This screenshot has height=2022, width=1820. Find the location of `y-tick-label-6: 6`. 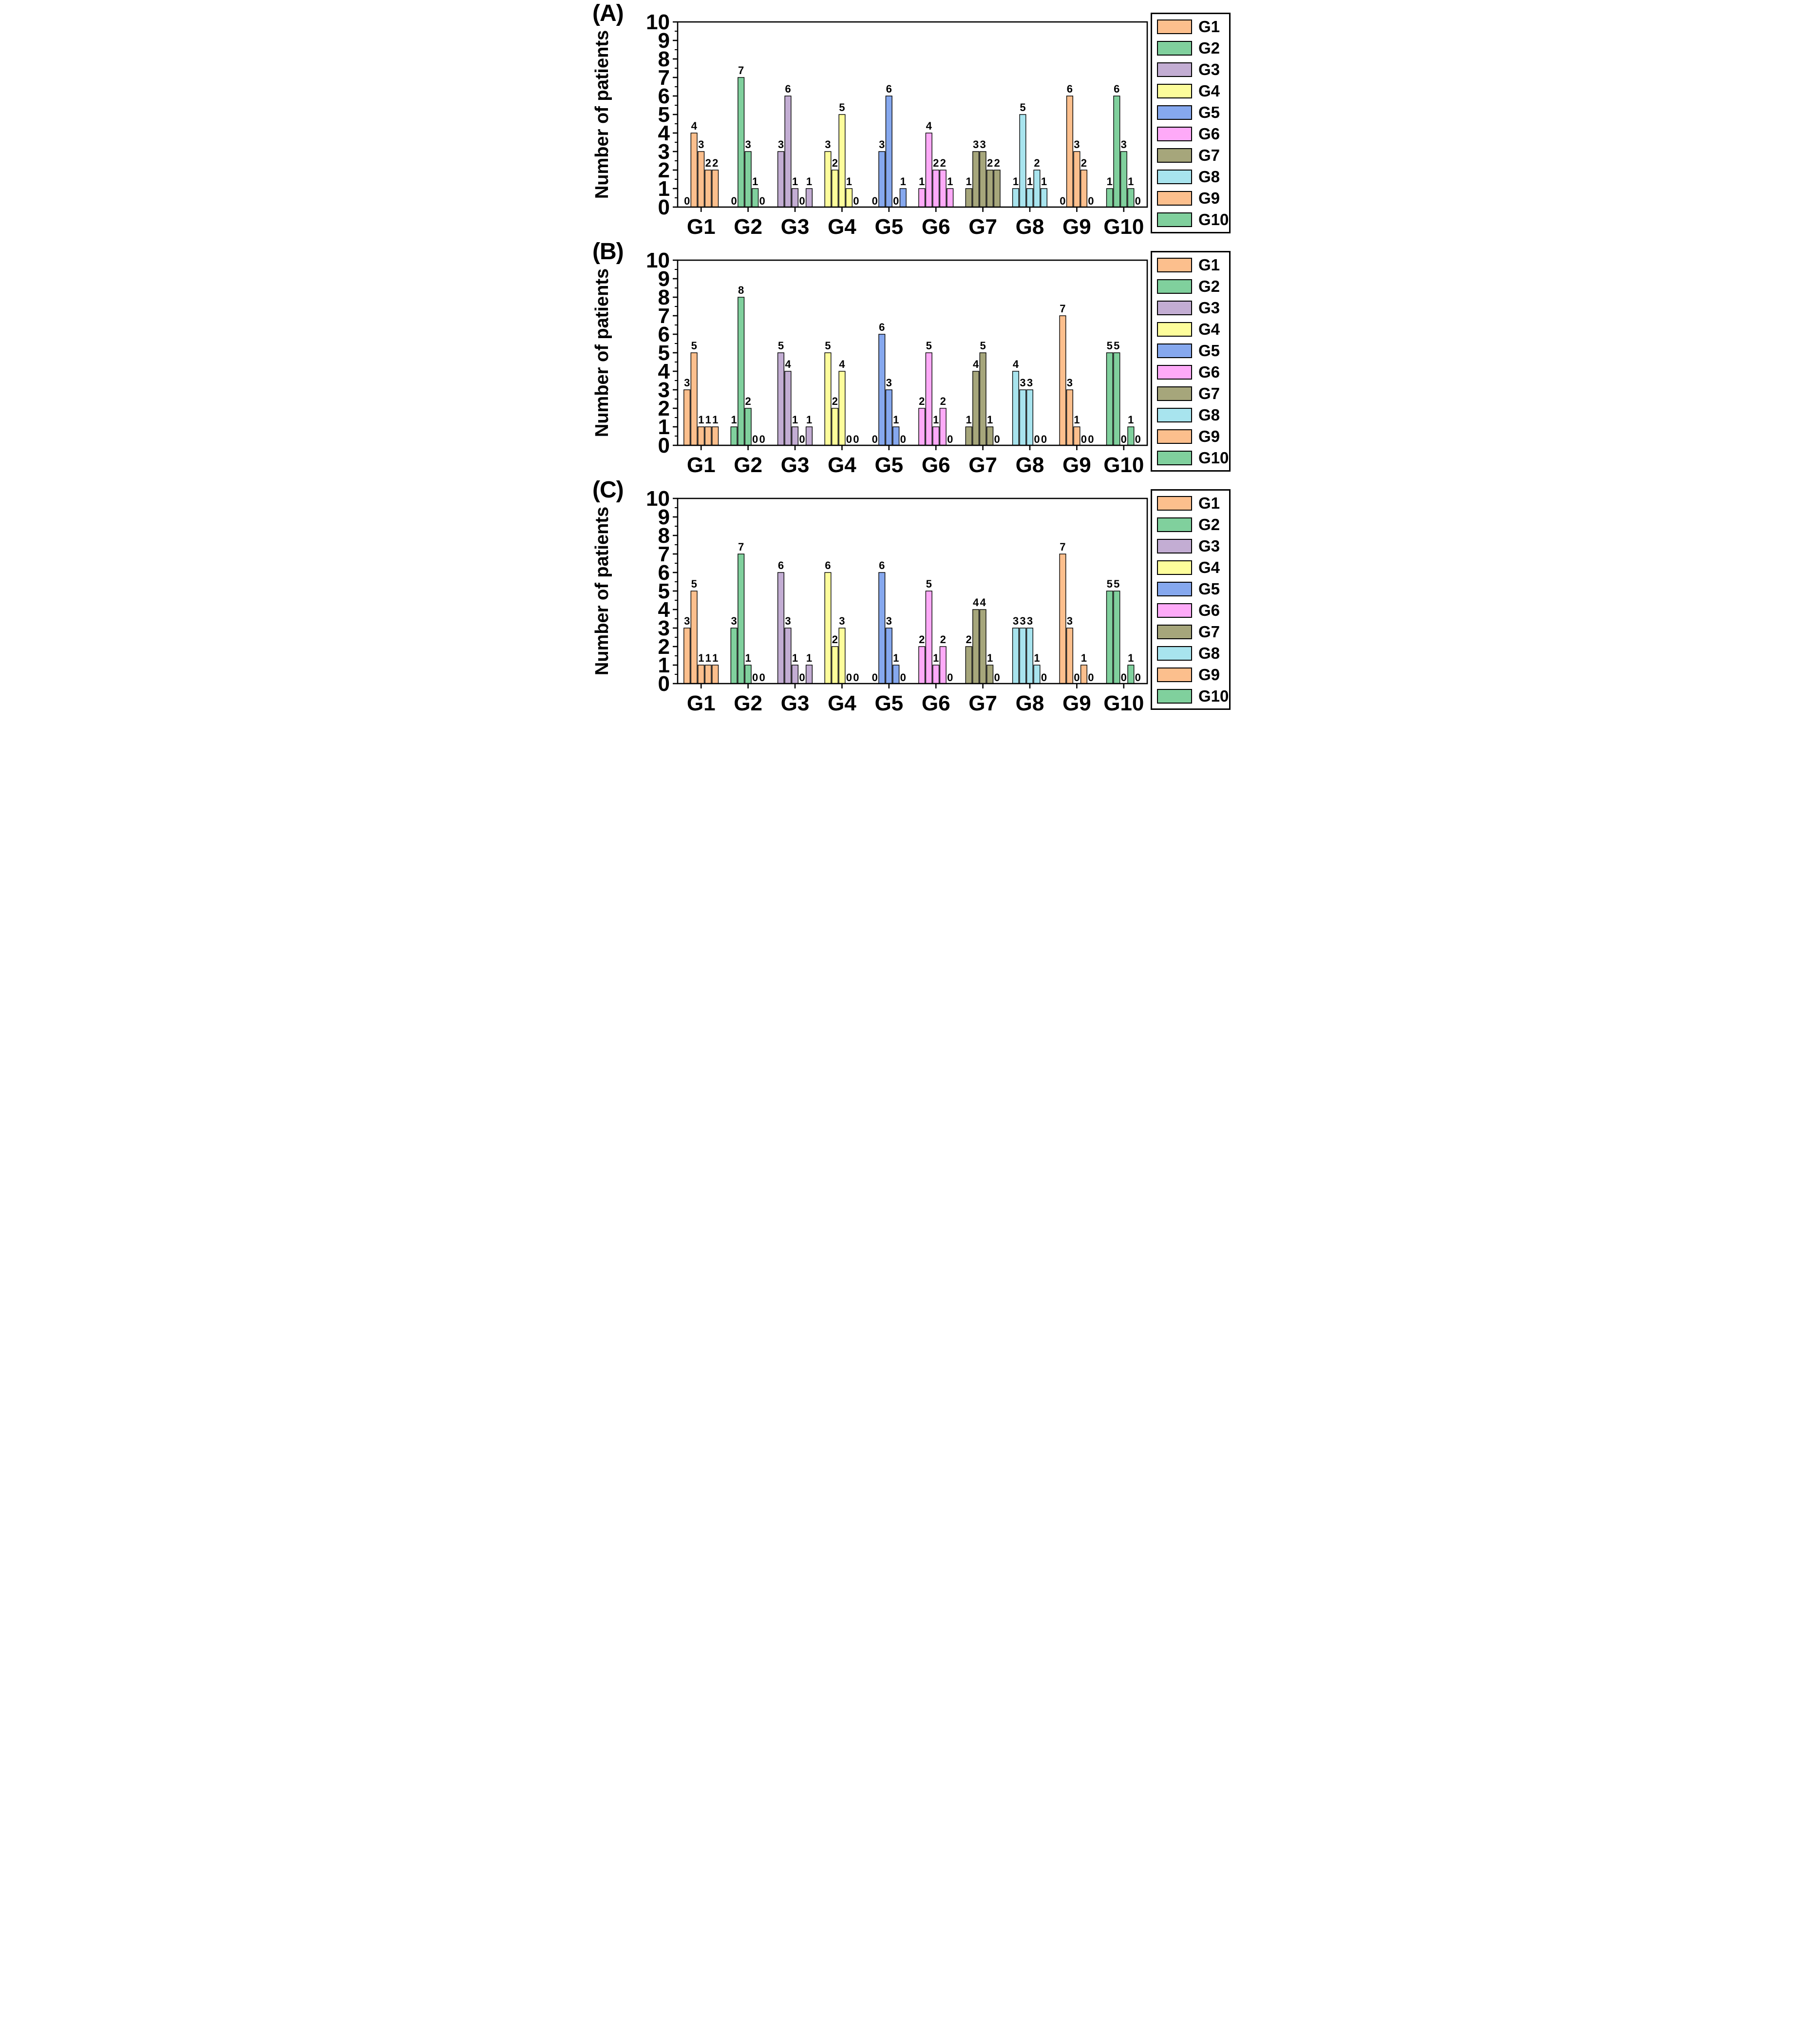

y-tick-label-6: 6 is located at coordinates (664, 334).